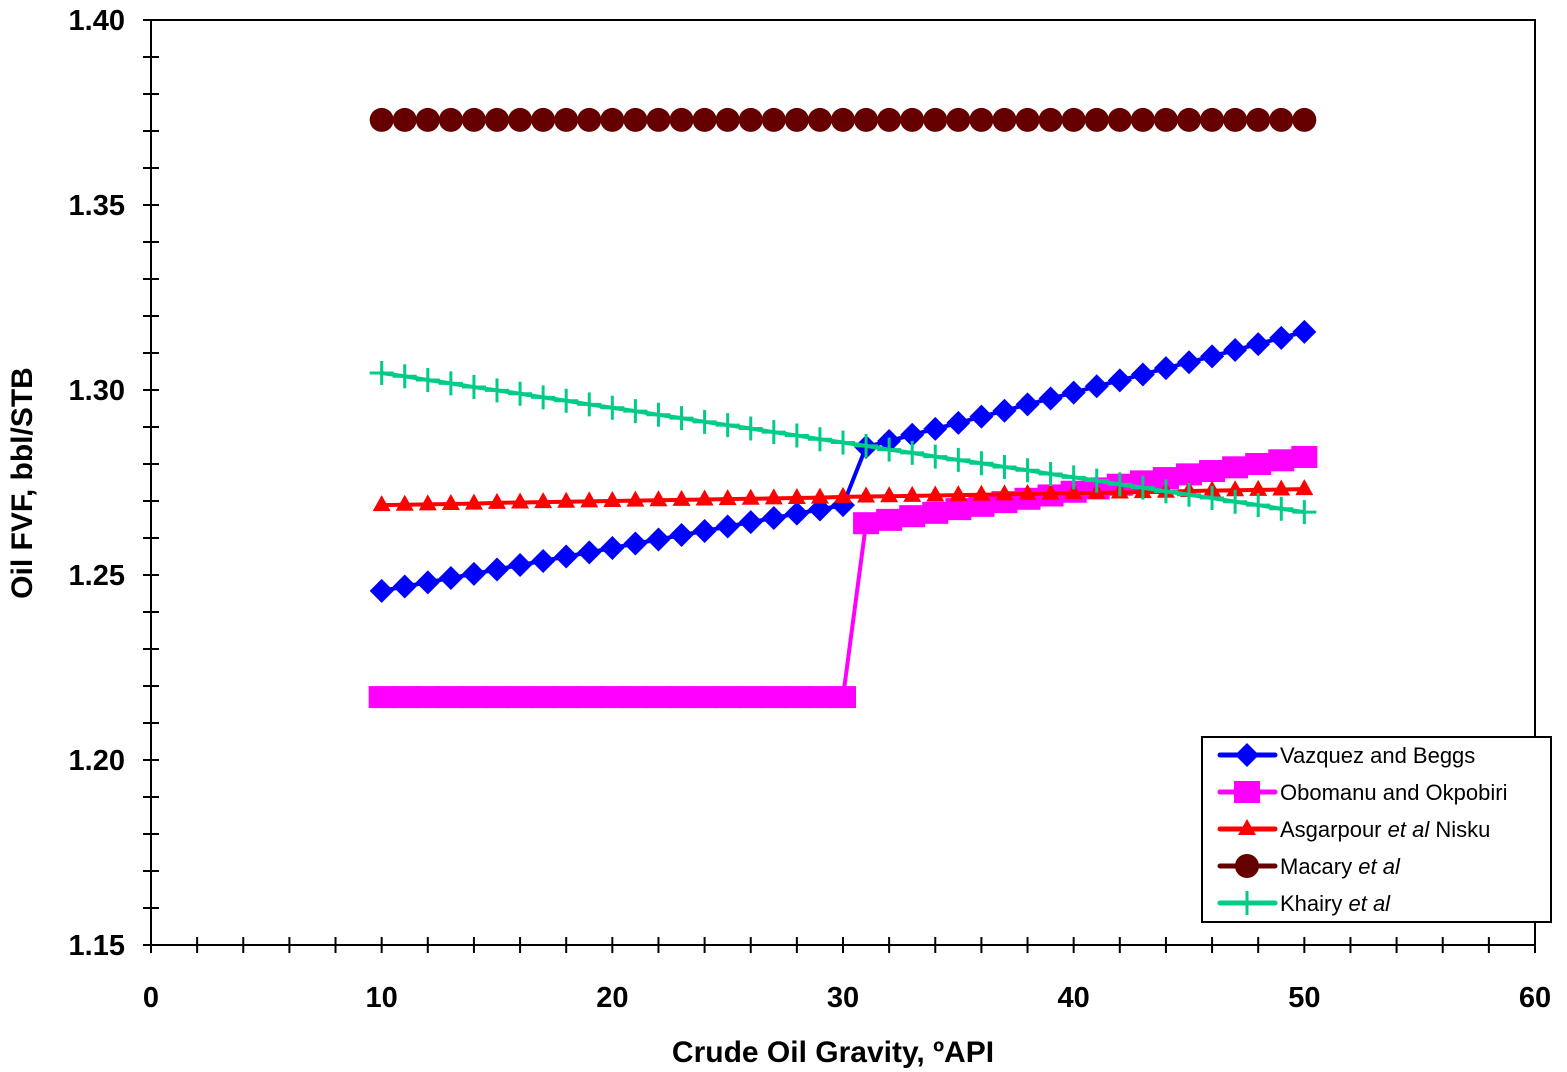 The image size is (1567, 1072). I want to click on y-tick-label: 1.15, so click(97, 946).